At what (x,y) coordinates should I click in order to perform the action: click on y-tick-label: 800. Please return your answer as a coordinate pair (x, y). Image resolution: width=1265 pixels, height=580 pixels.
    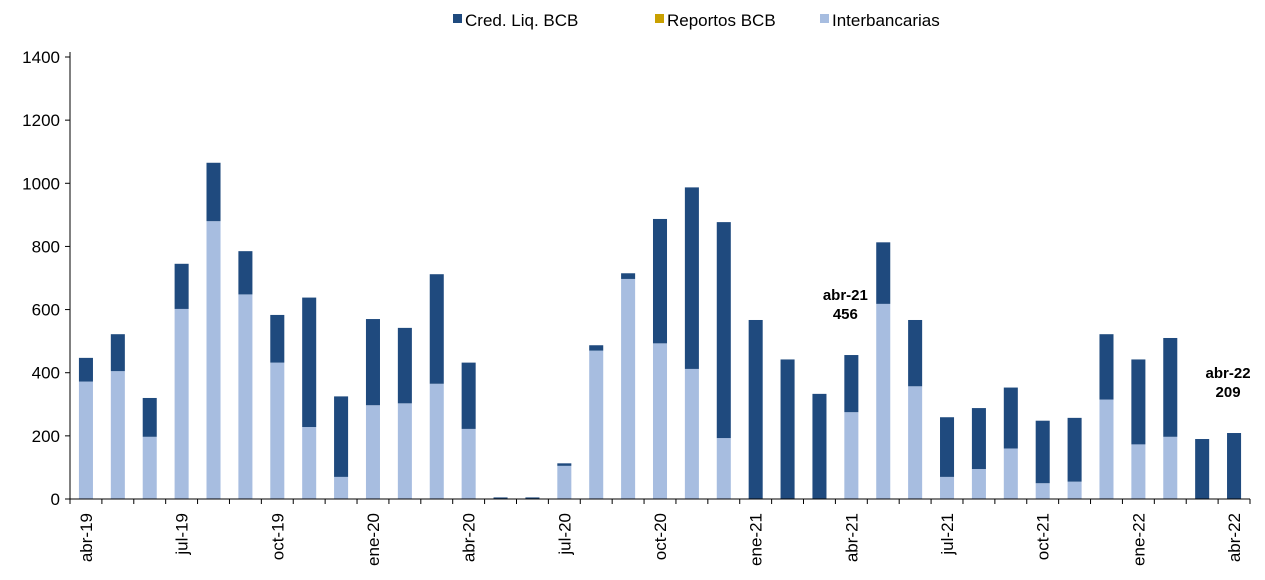
    Looking at the image, I should click on (46, 246).